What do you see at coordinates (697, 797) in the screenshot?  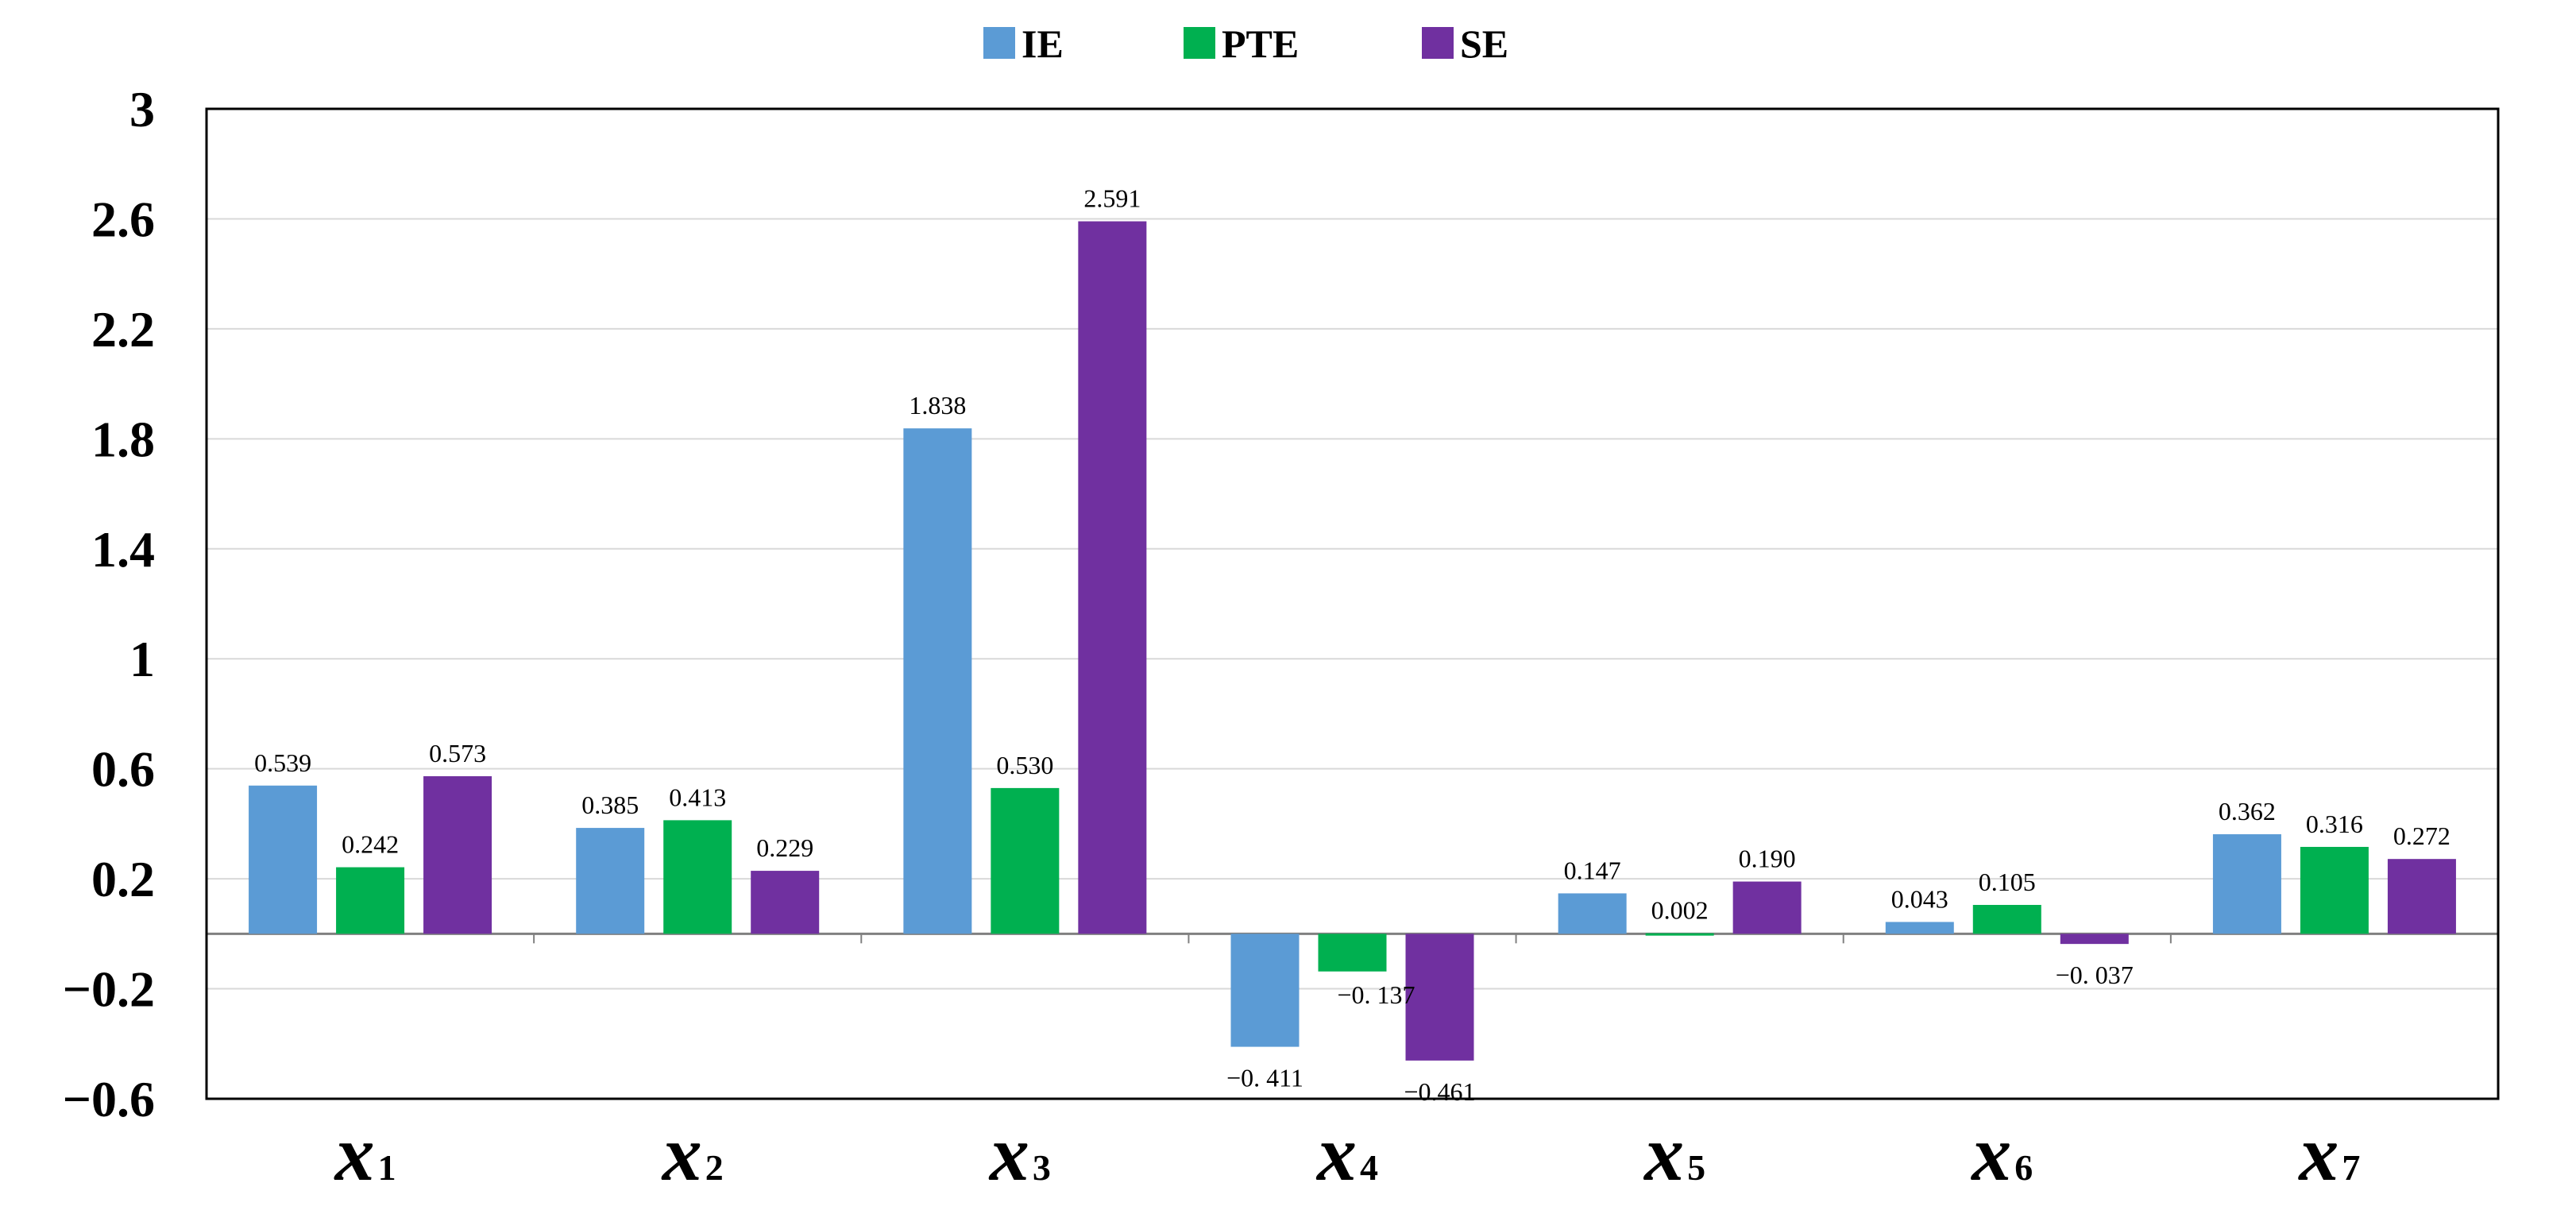 I see `data-label-pte: 0.413` at bounding box center [697, 797].